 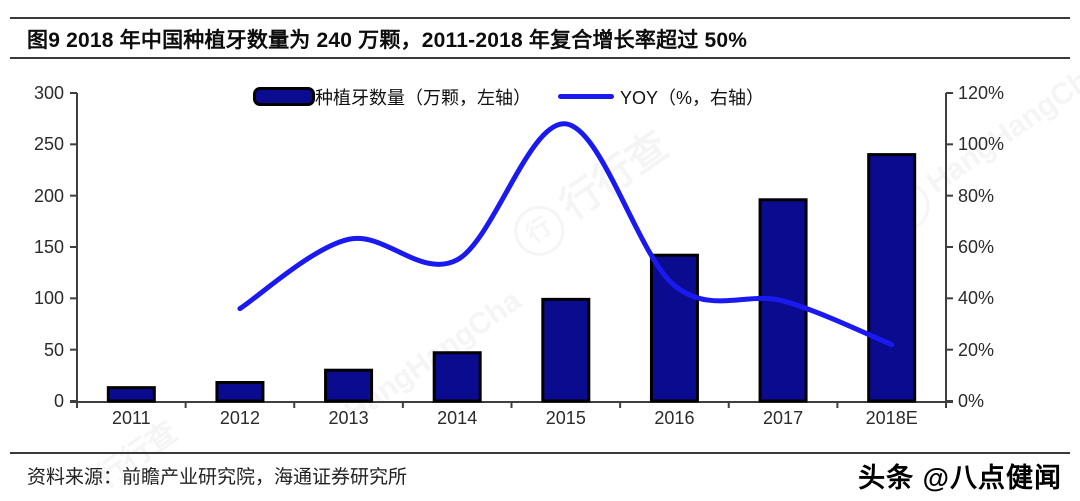 I want to click on right-axis-tick-20%: 20%, so click(x=976, y=349).